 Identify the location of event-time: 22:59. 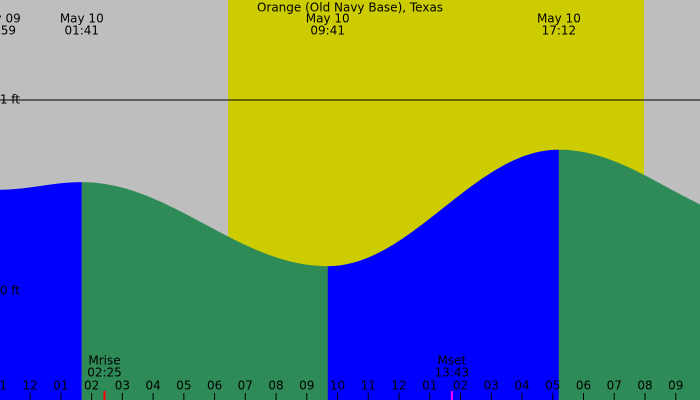
(8, 31).